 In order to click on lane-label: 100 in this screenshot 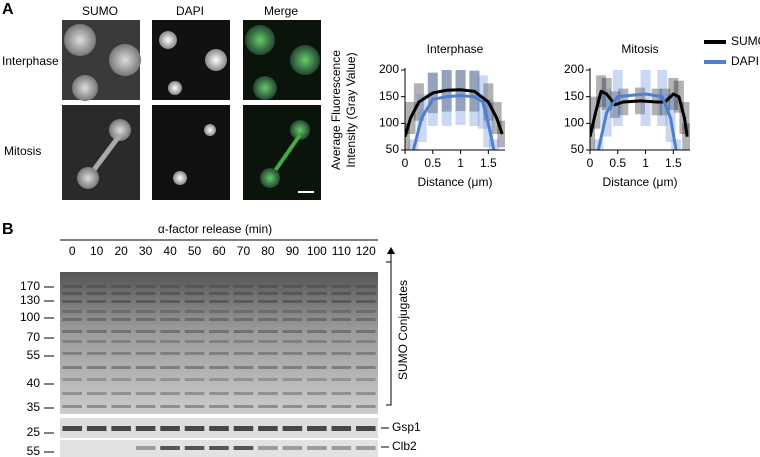, I will do `click(317, 251)`.